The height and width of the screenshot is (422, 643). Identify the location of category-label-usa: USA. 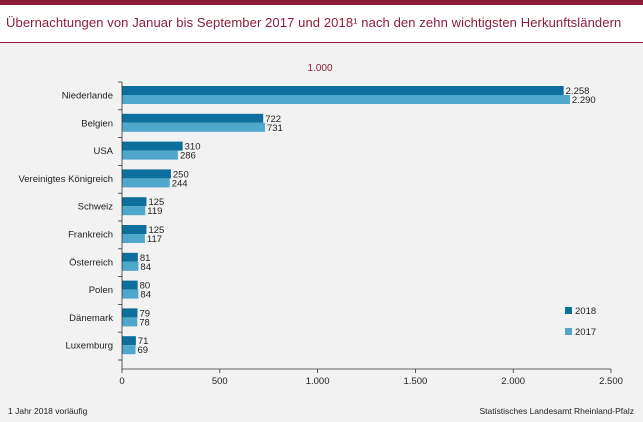
(103, 151).